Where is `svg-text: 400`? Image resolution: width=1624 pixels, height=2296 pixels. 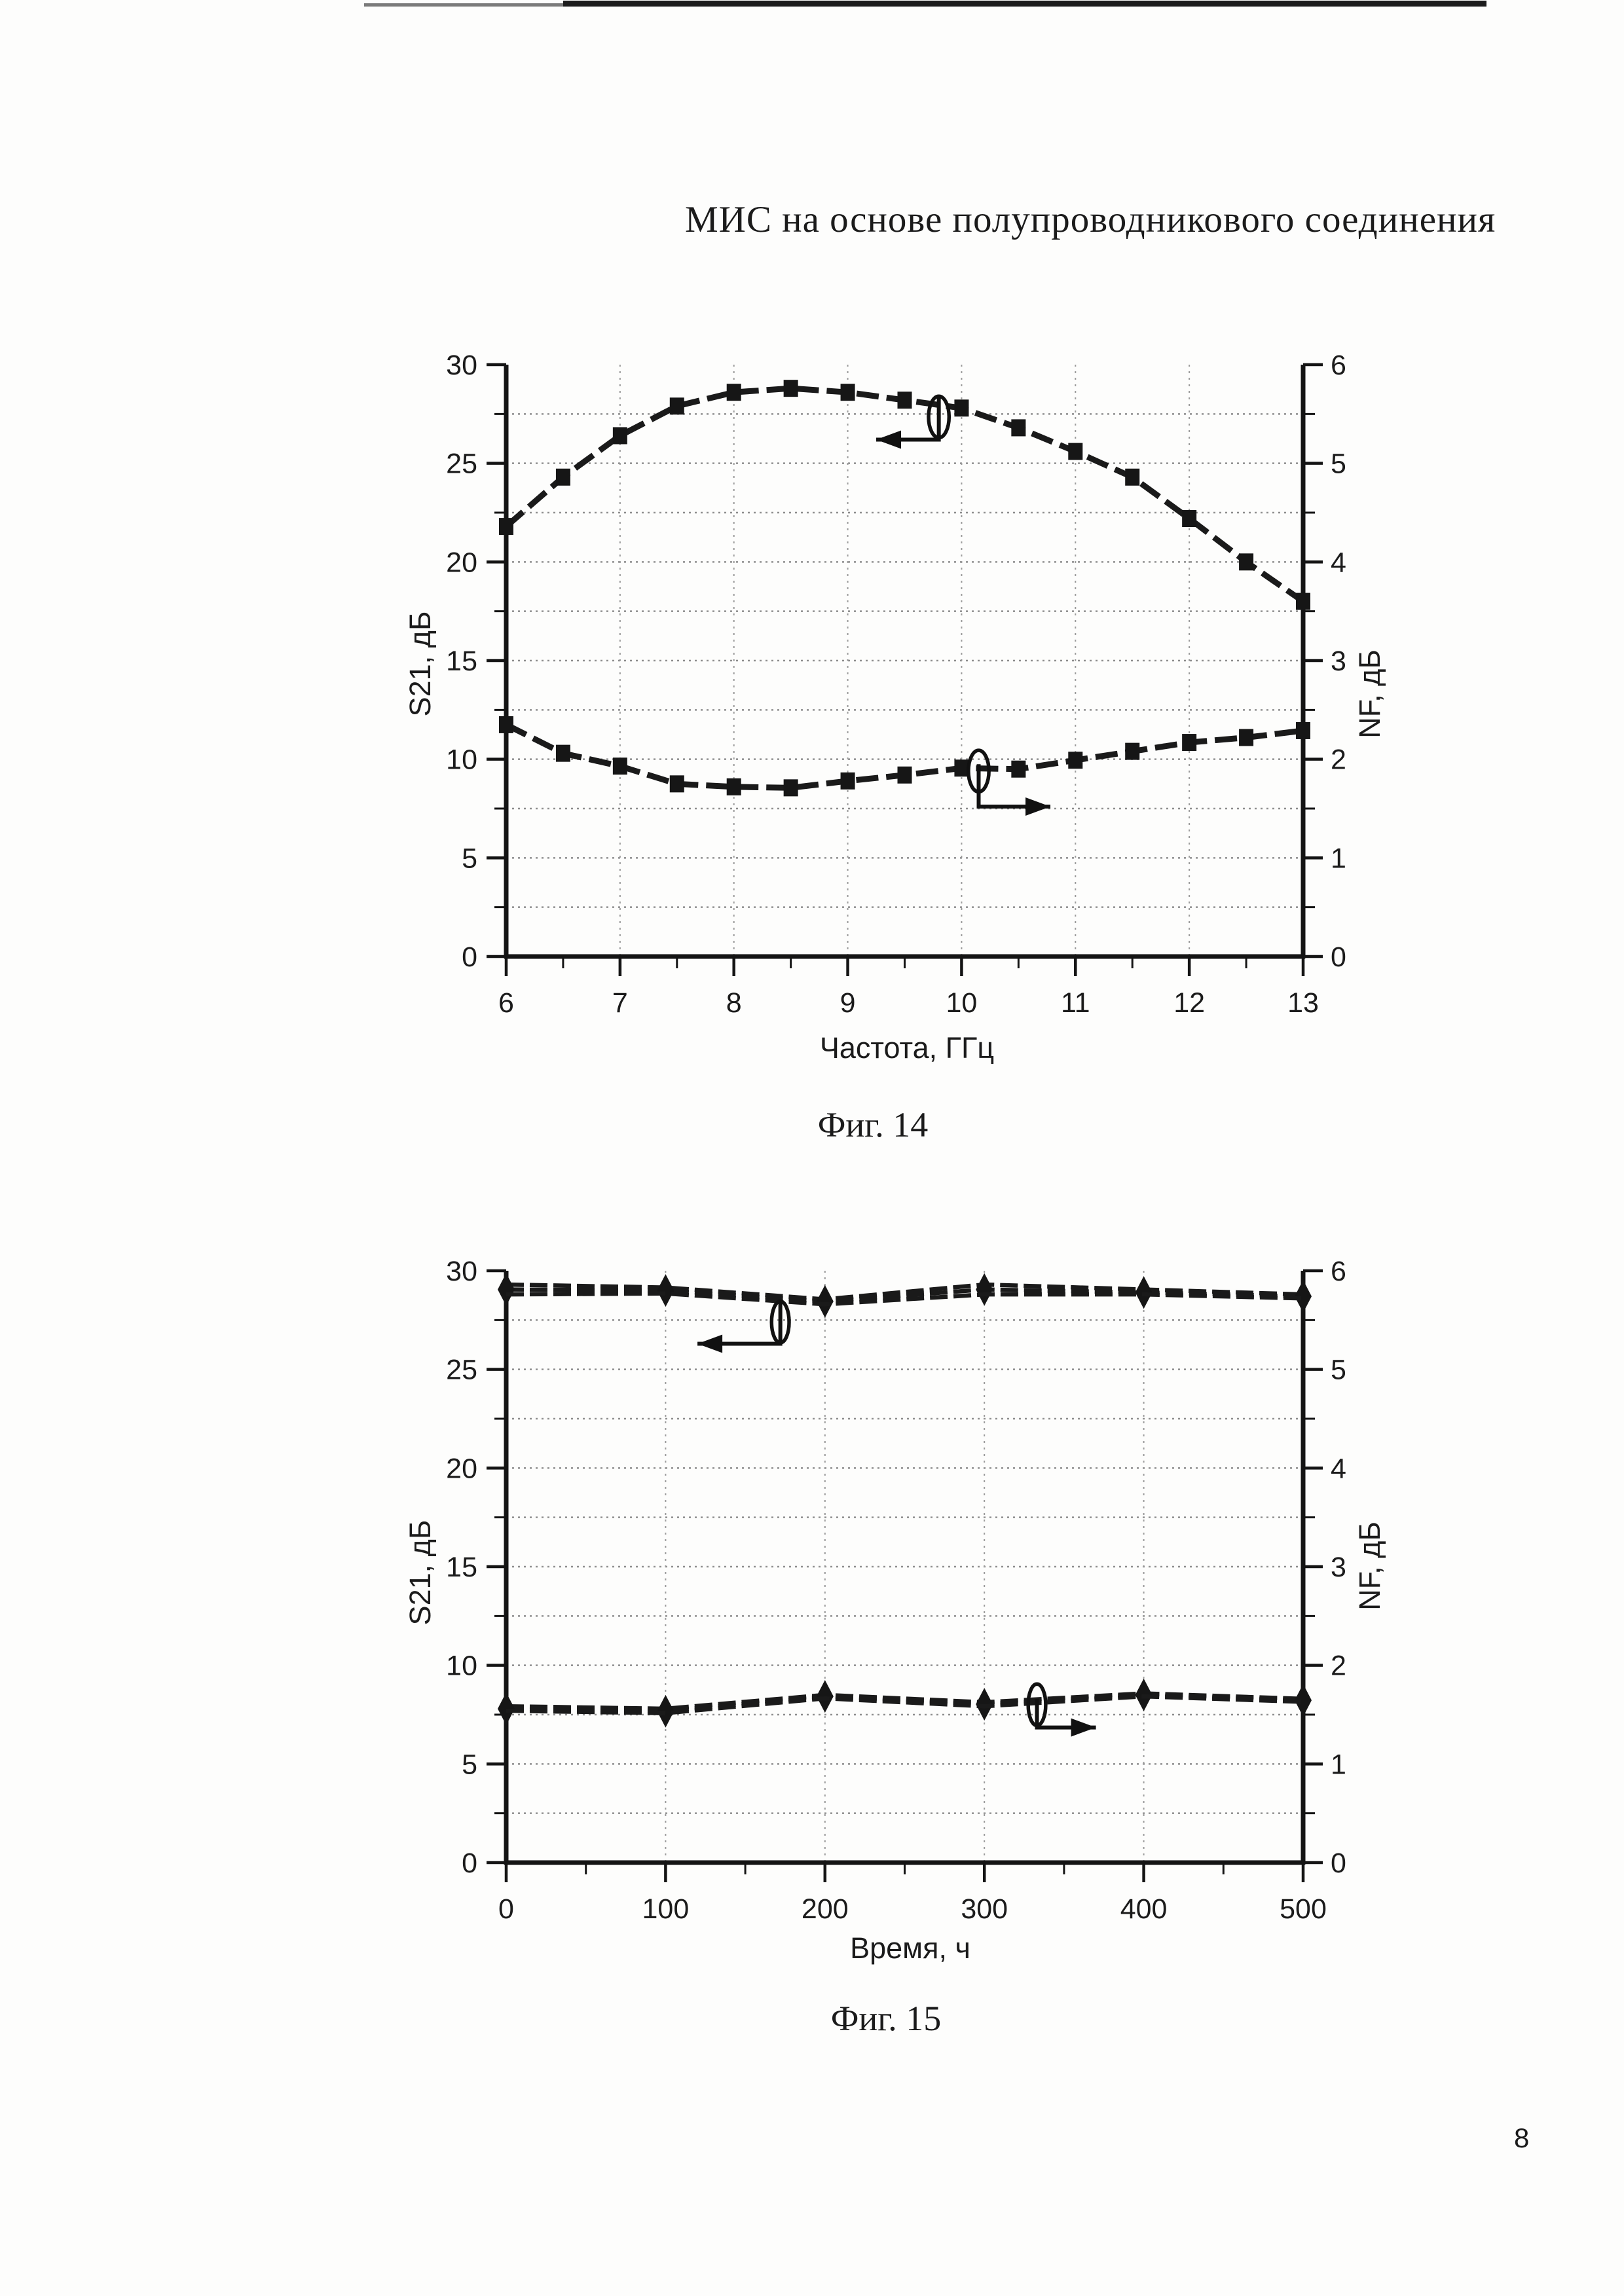
svg-text: 400 is located at coordinates (1144, 1909).